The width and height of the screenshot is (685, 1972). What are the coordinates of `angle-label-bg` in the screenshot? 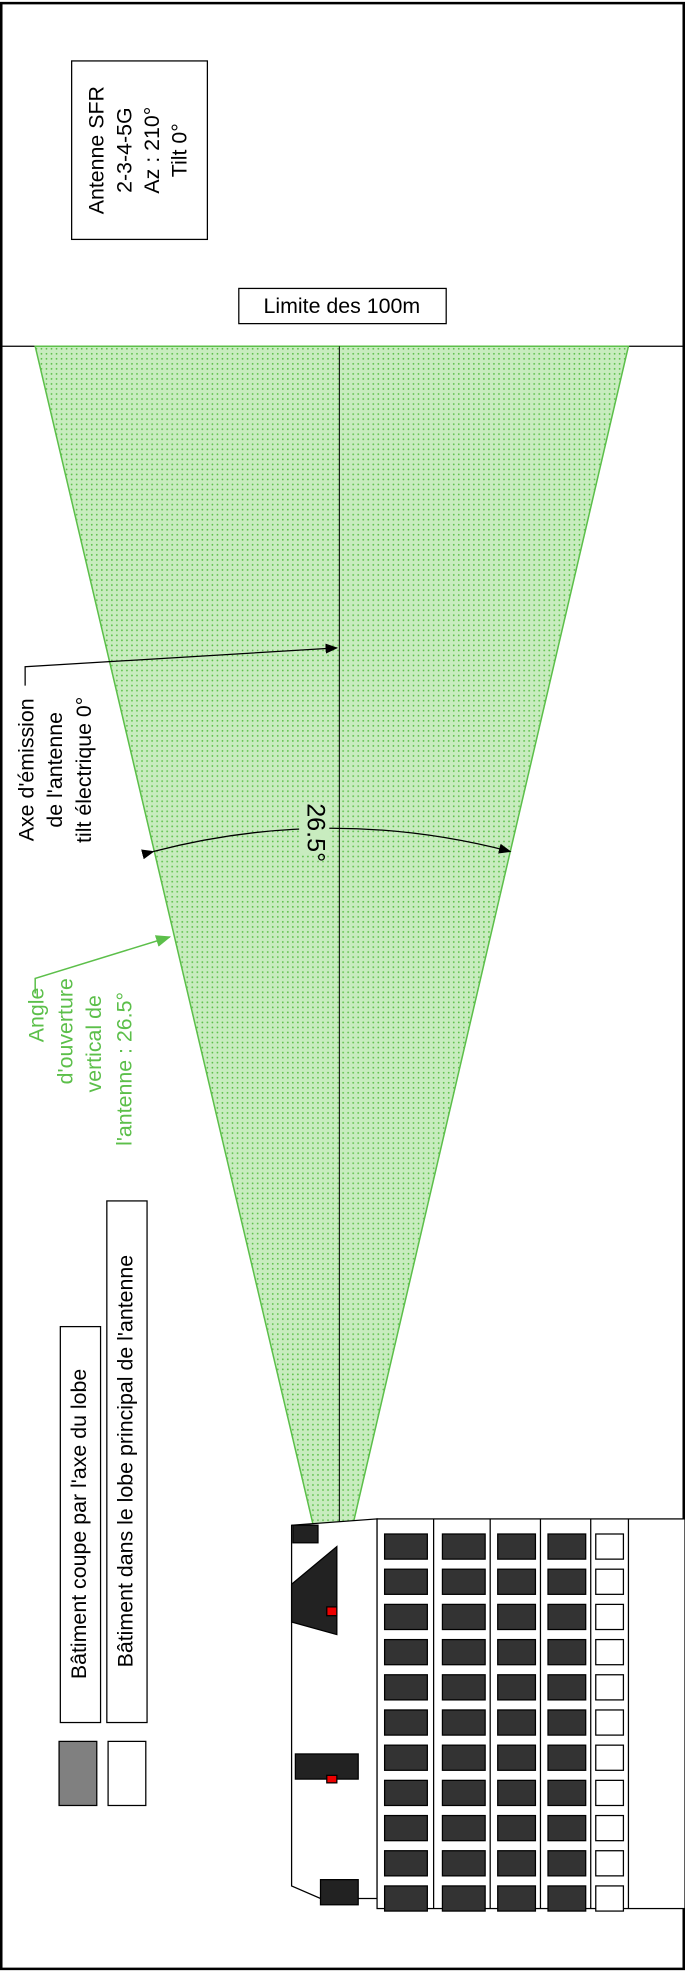 It's located at (314, 830).